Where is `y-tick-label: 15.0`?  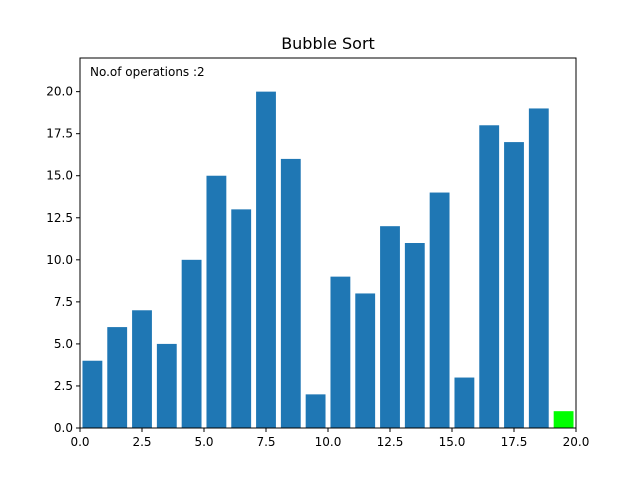
y-tick-label: 15.0 is located at coordinates (59, 176).